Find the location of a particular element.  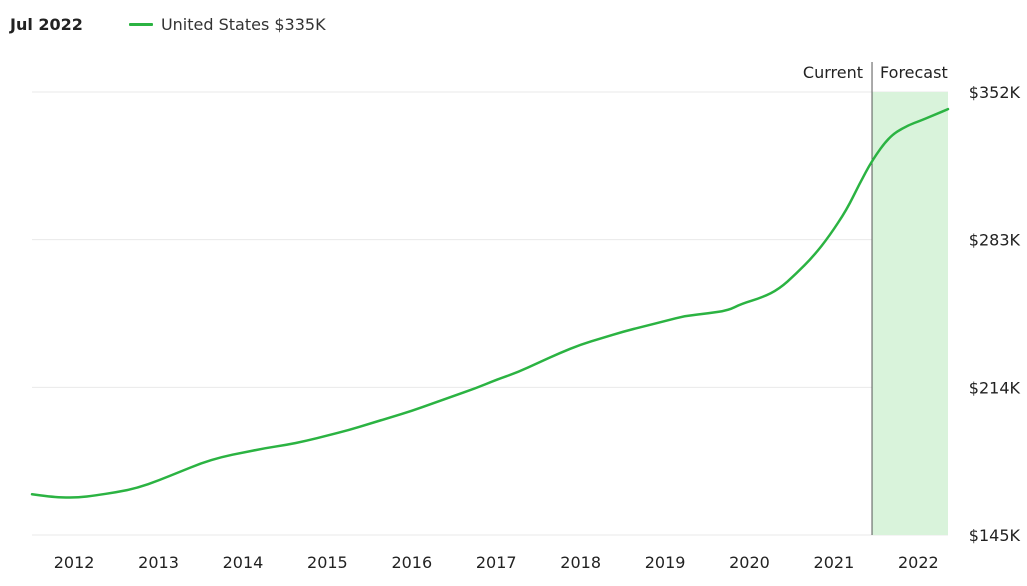

legend: United States $335K is located at coordinates (227, 24).